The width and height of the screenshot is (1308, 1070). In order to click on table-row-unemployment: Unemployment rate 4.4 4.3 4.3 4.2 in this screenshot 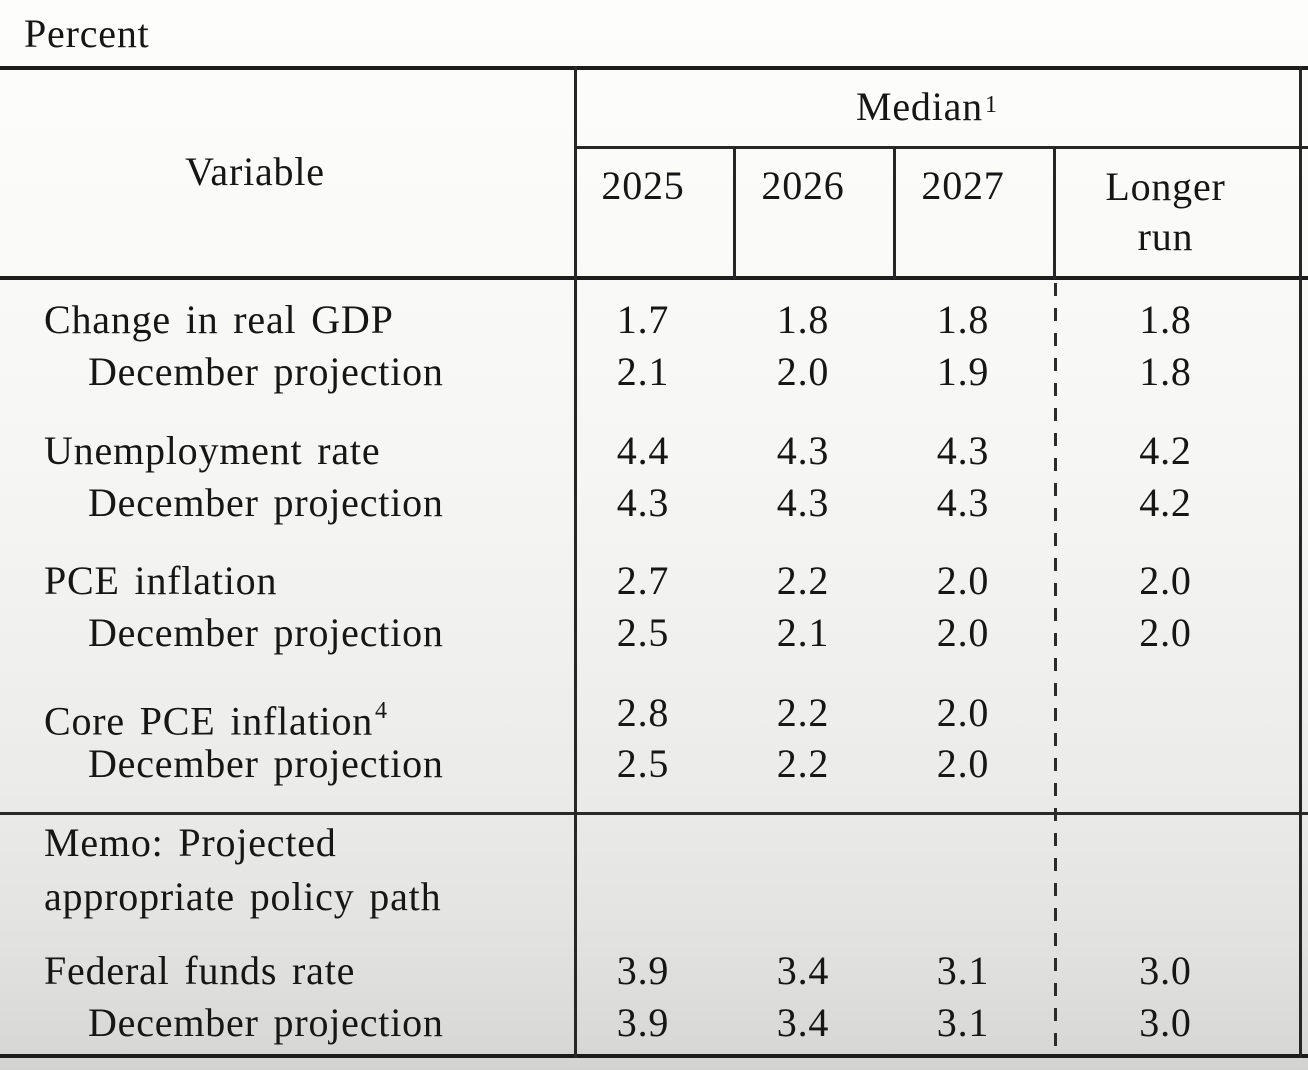, I will do `click(654, 451)`.